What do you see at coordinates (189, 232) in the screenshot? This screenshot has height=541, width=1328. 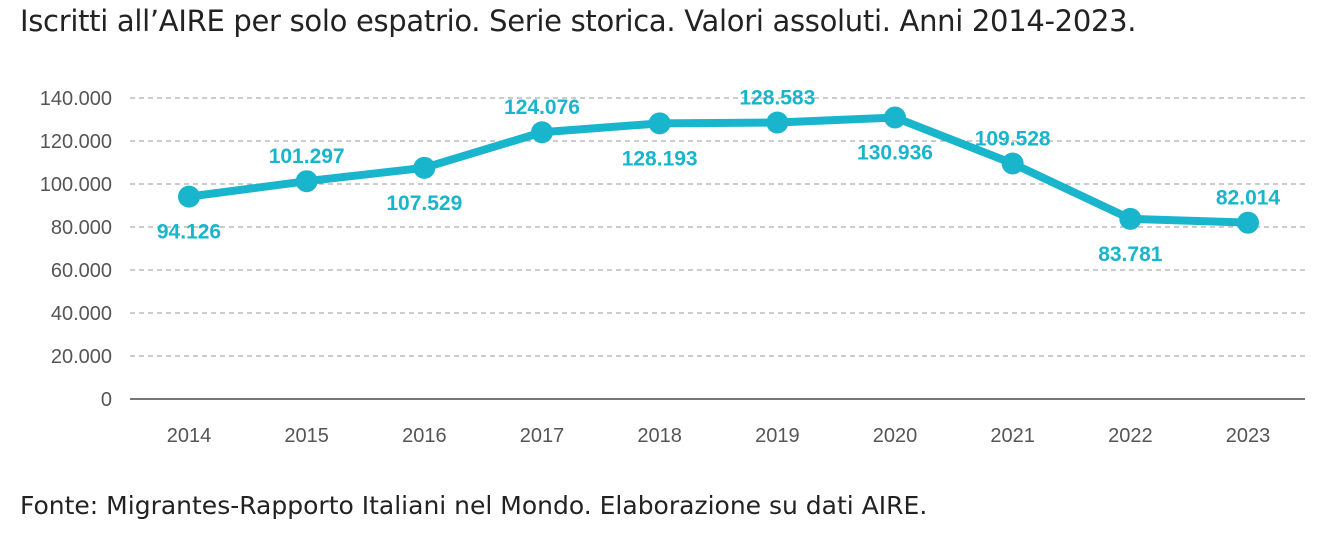 I see `data-label: 94.126` at bounding box center [189, 232].